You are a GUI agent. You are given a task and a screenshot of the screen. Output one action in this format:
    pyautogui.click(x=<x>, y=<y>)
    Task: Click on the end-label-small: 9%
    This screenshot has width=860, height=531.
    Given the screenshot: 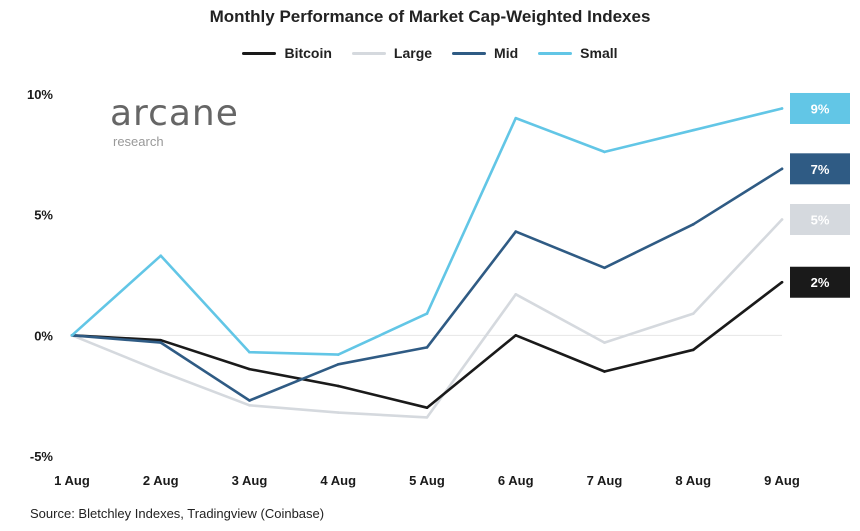 What is the action you would take?
    pyautogui.click(x=820, y=108)
    